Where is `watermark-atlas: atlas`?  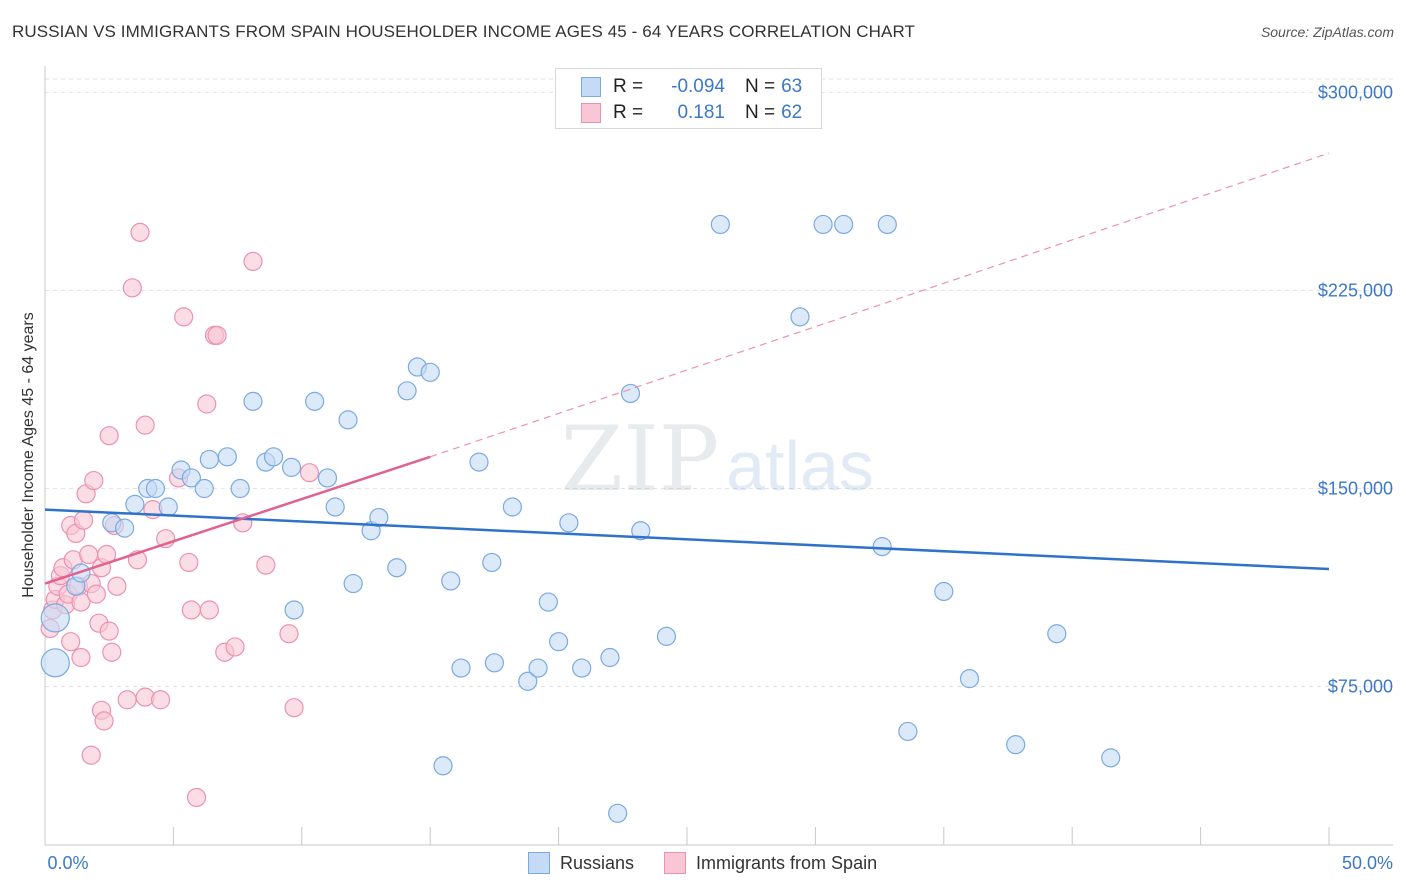
watermark-atlas: atlas is located at coordinates (800, 466).